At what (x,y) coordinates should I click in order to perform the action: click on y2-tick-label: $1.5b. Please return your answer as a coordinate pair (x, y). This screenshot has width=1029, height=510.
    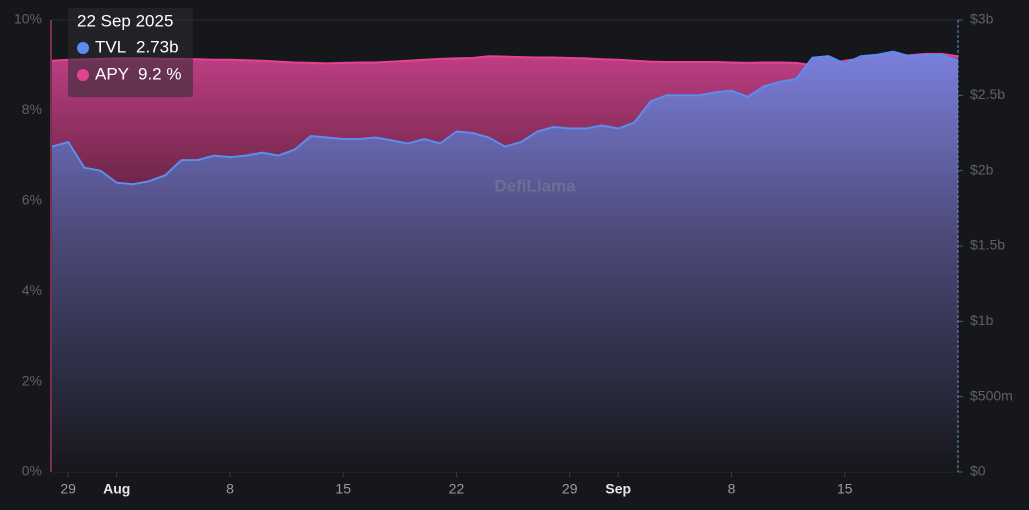
    Looking at the image, I should click on (987, 245).